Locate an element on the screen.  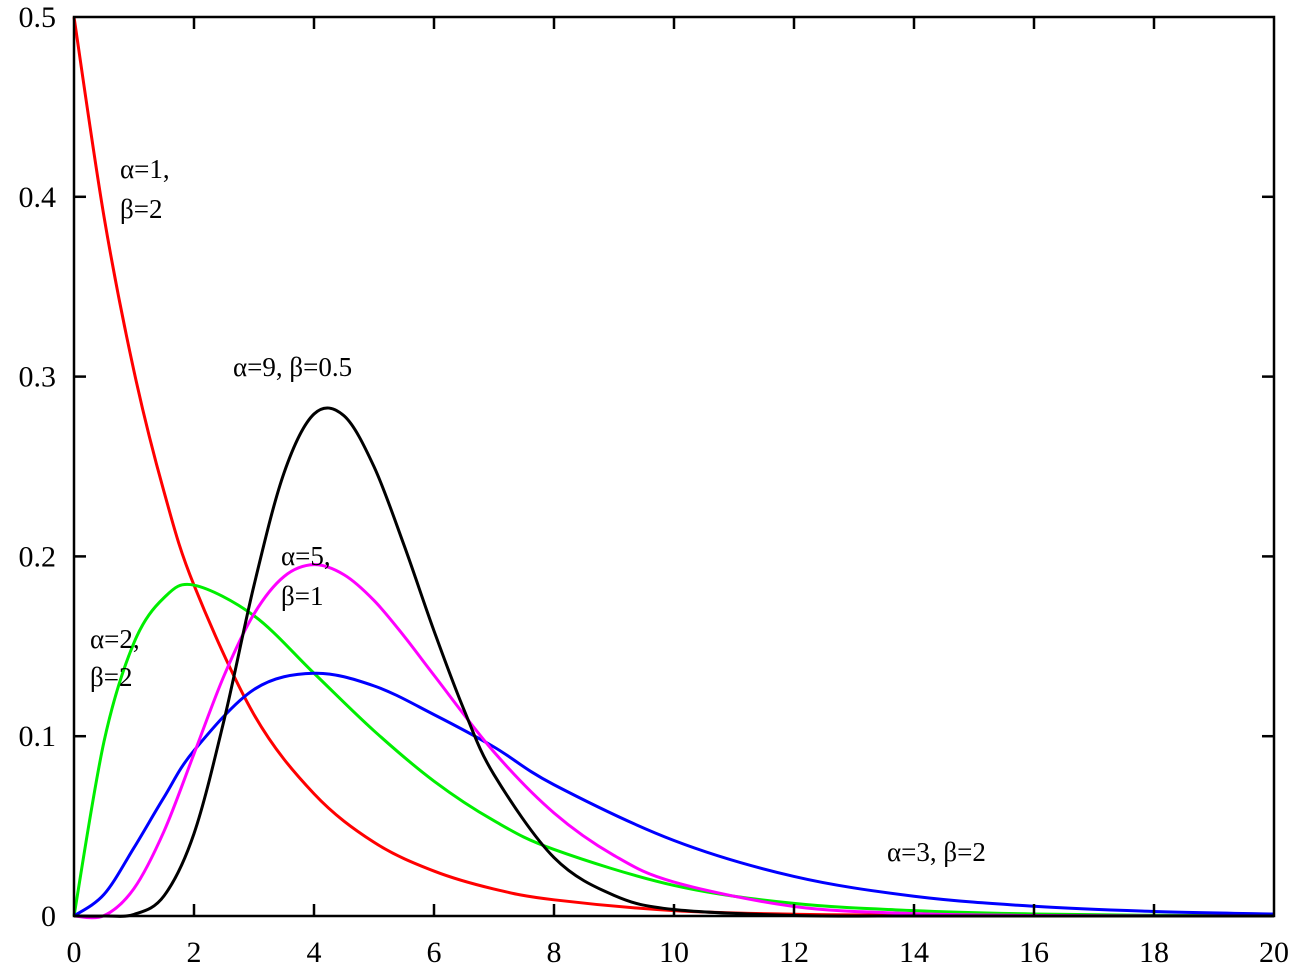
x-tick-label: 4 is located at coordinates (314, 952).